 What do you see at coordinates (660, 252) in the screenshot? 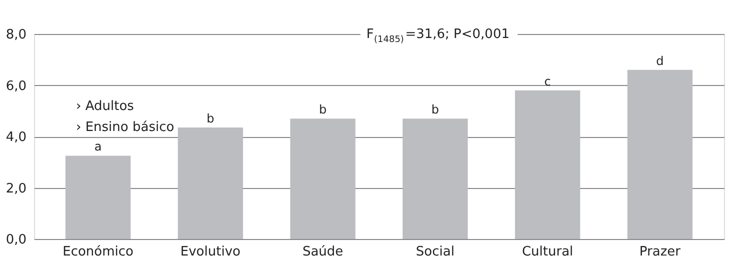
I see `x-tick-label: Prazer` at bounding box center [660, 252].